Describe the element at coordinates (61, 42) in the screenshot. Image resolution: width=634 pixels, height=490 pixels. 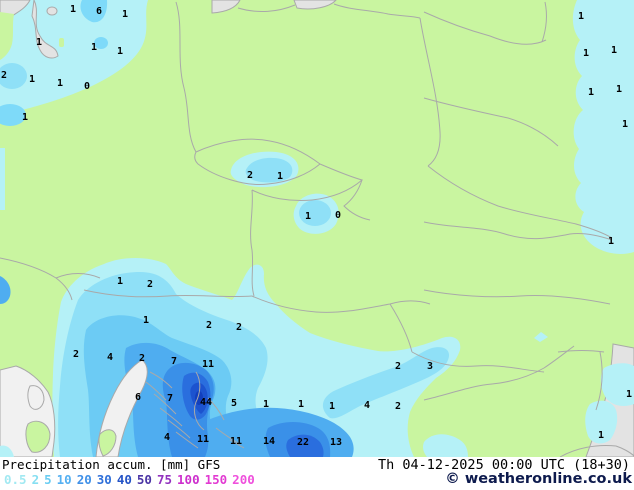
I see `land-islet` at that location.